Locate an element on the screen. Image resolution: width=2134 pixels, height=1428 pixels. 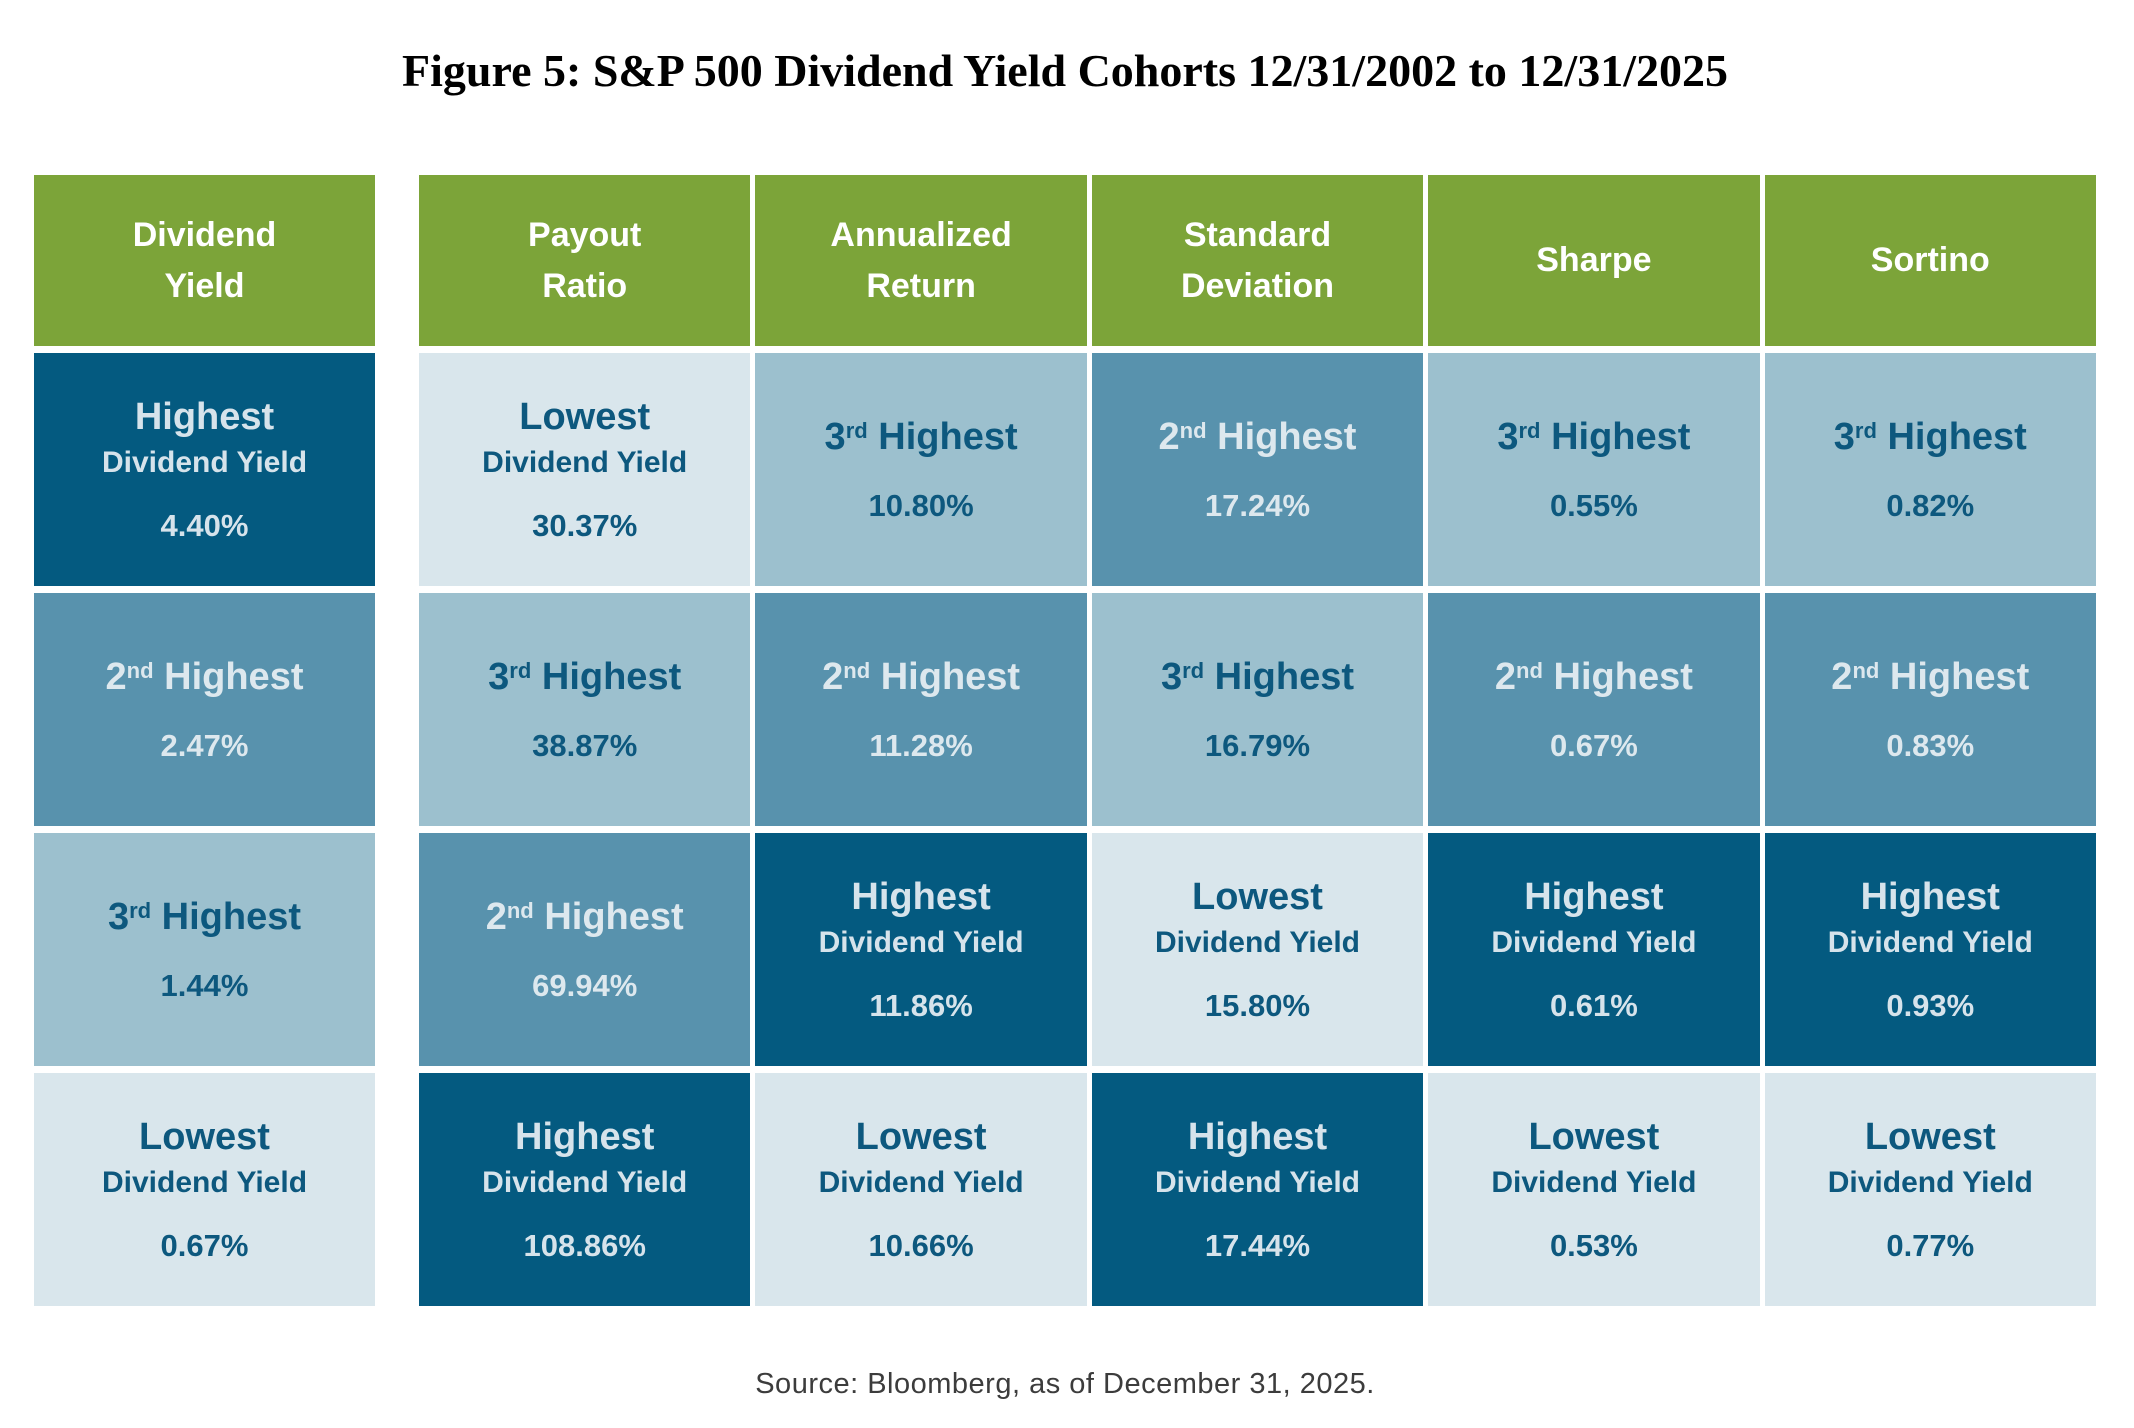
column-header-dividend-yield: Dividend Yield is located at coordinates (204, 260).